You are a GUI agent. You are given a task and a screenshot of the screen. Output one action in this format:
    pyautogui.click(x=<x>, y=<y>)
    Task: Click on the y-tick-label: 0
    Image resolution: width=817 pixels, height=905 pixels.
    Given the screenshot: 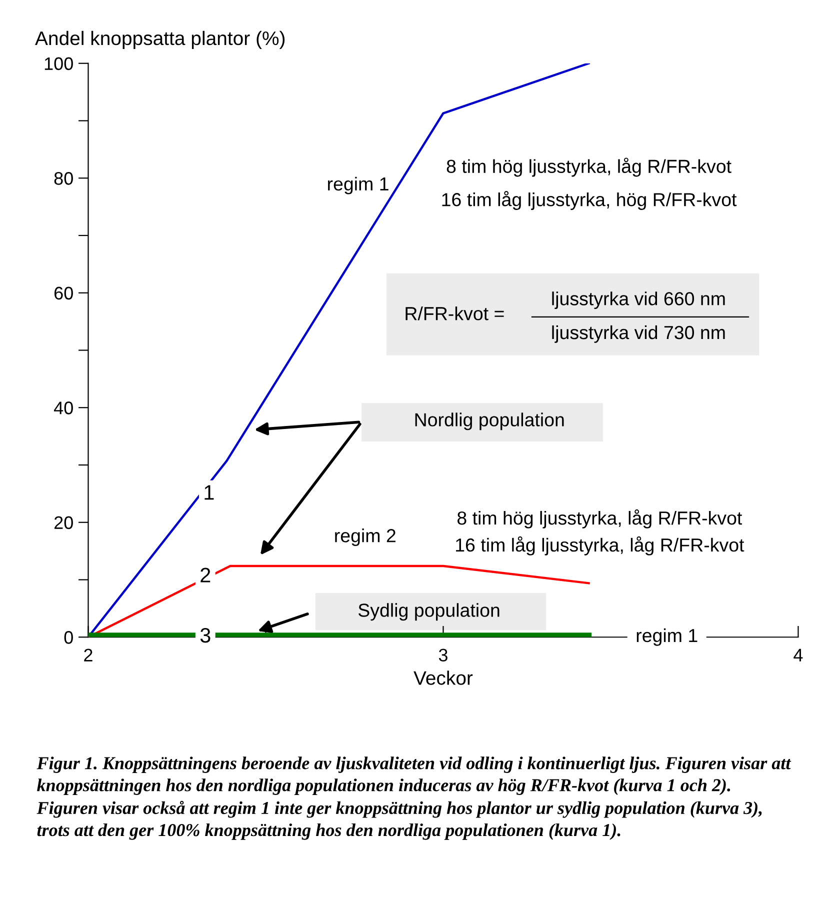 What is the action you would take?
    pyautogui.click(x=68, y=637)
    